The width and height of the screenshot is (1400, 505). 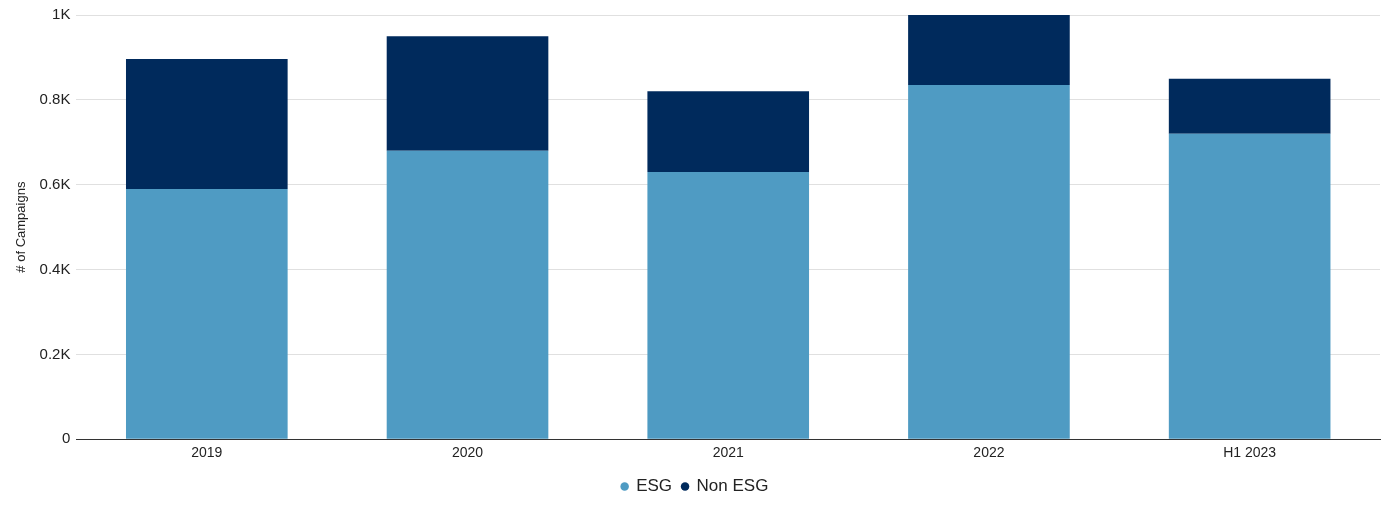 What do you see at coordinates (207, 452) in the screenshot?
I see `x-tick-label: 2019` at bounding box center [207, 452].